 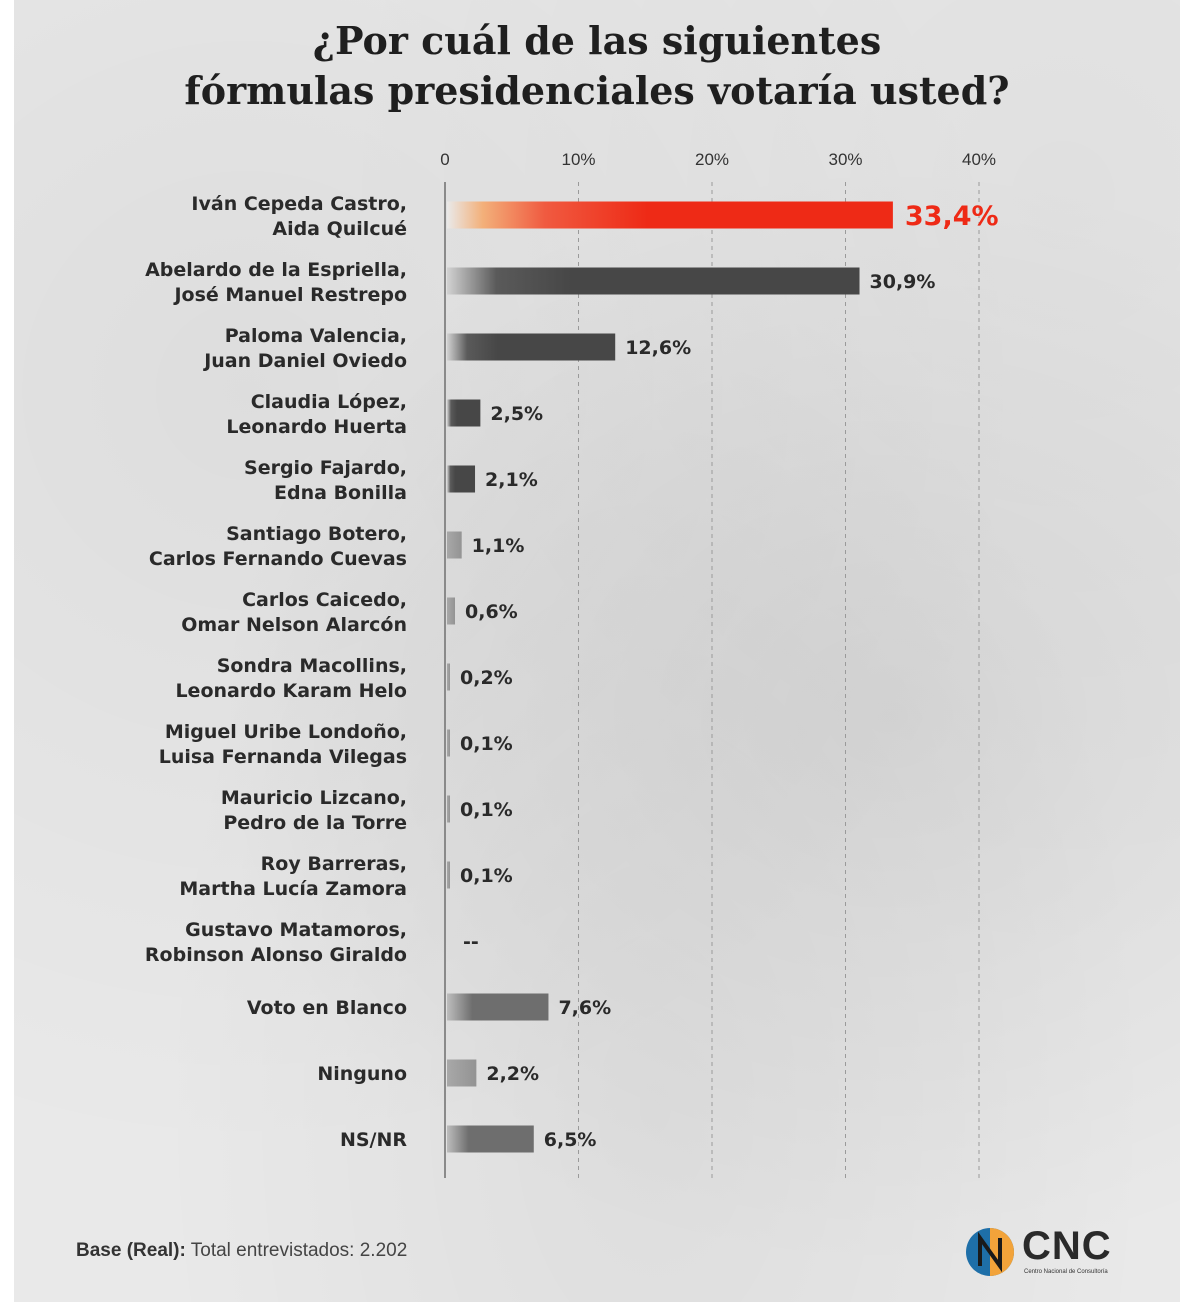 I want to click on category-label: Sondra Macollins, Leonardo Karam Helo, so click(x=291, y=678).